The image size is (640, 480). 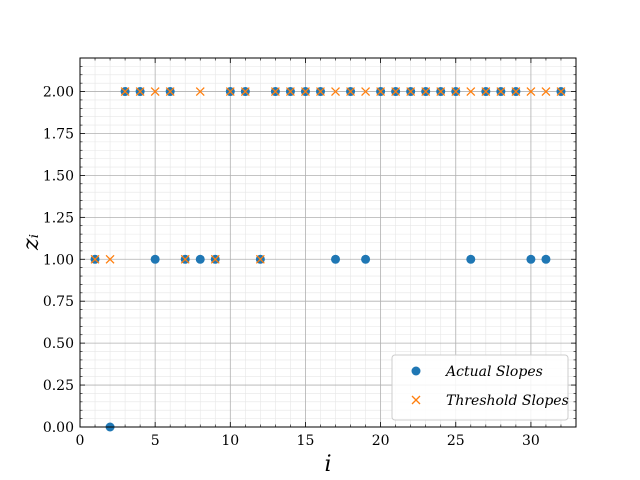 I want to click on legend-label-actual-slopes: Actual Slopes, so click(x=493, y=372).